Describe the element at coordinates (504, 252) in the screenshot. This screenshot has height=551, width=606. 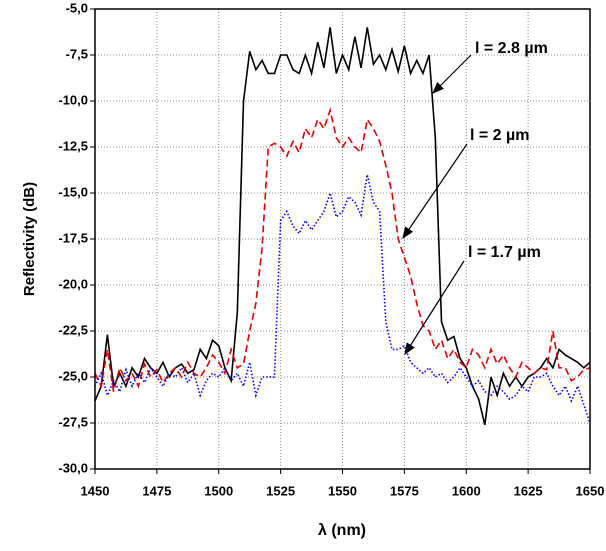
I see `annotation: l = 1.7 µm` at that location.